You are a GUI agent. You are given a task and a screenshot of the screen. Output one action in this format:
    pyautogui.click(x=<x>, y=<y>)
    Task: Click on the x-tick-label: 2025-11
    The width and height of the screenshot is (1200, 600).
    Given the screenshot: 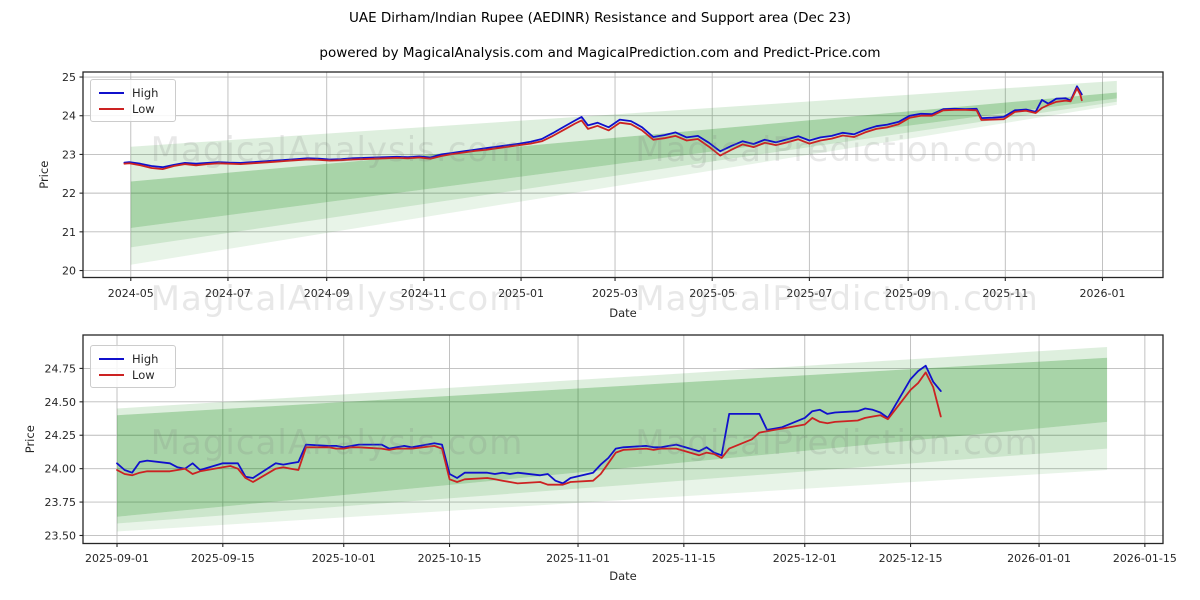 What is the action you would take?
    pyautogui.click(x=1005, y=293)
    